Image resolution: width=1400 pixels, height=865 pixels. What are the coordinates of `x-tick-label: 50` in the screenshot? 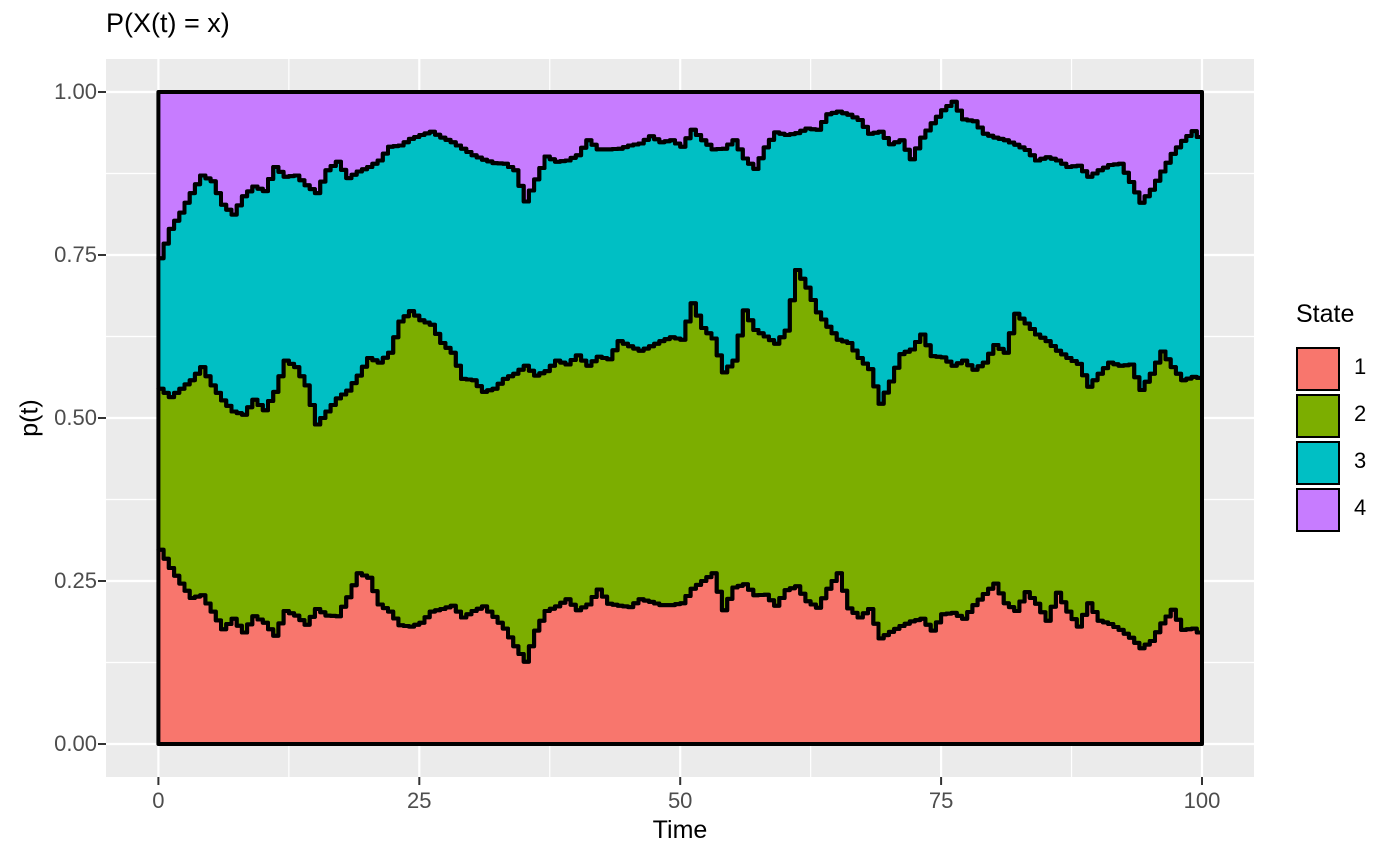 It's located at (680, 800).